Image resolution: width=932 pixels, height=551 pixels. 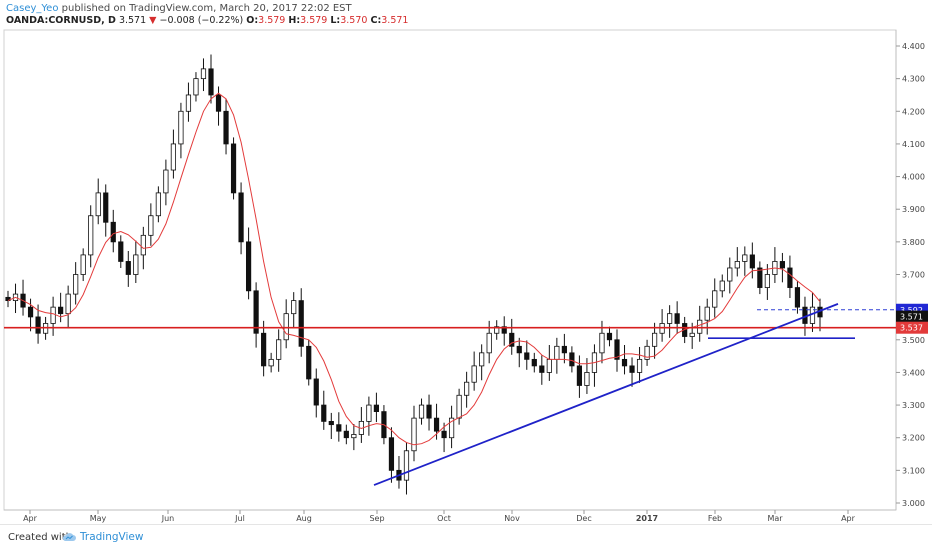 What do you see at coordinates (913, 372) in the screenshot?
I see `price-tick-label: 3.400` at bounding box center [913, 372].